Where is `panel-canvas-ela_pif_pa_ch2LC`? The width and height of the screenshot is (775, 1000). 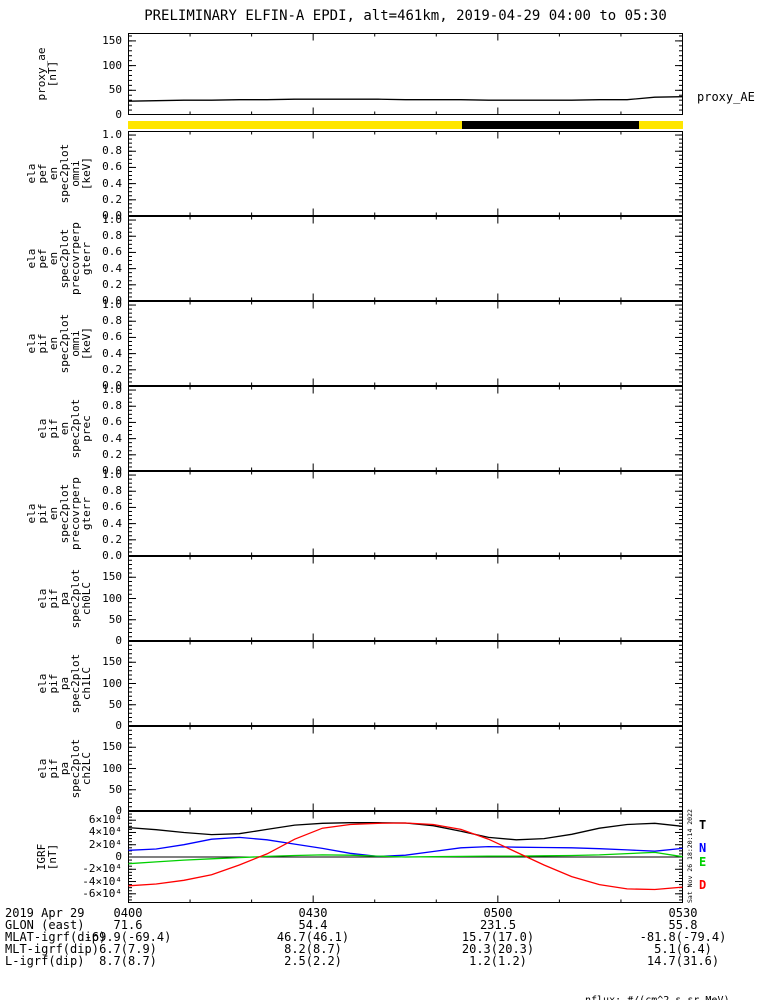
panel-canvas-ela_pif_pa_ch2LC is located at coordinates (405, 768).